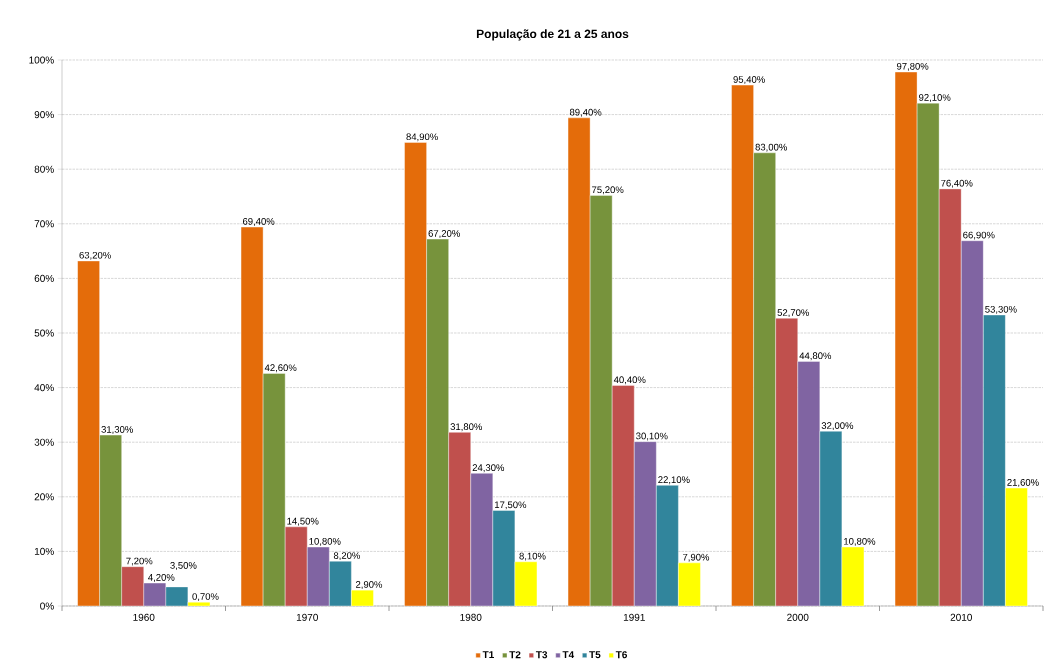 Image resolution: width=1059 pixels, height=662 pixels. I want to click on y-tick-label: 40%, so click(44, 388).